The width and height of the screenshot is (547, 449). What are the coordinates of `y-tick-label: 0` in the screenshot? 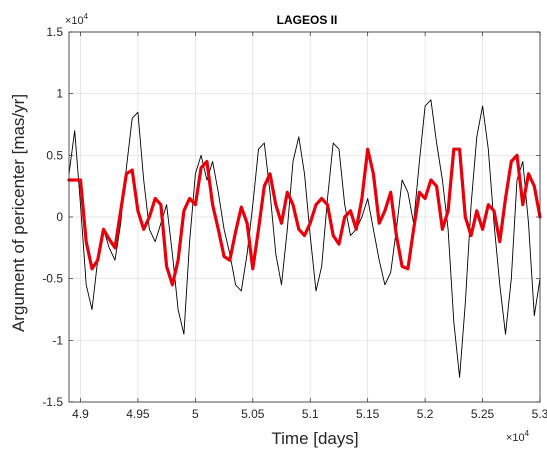 It's located at (59, 217).